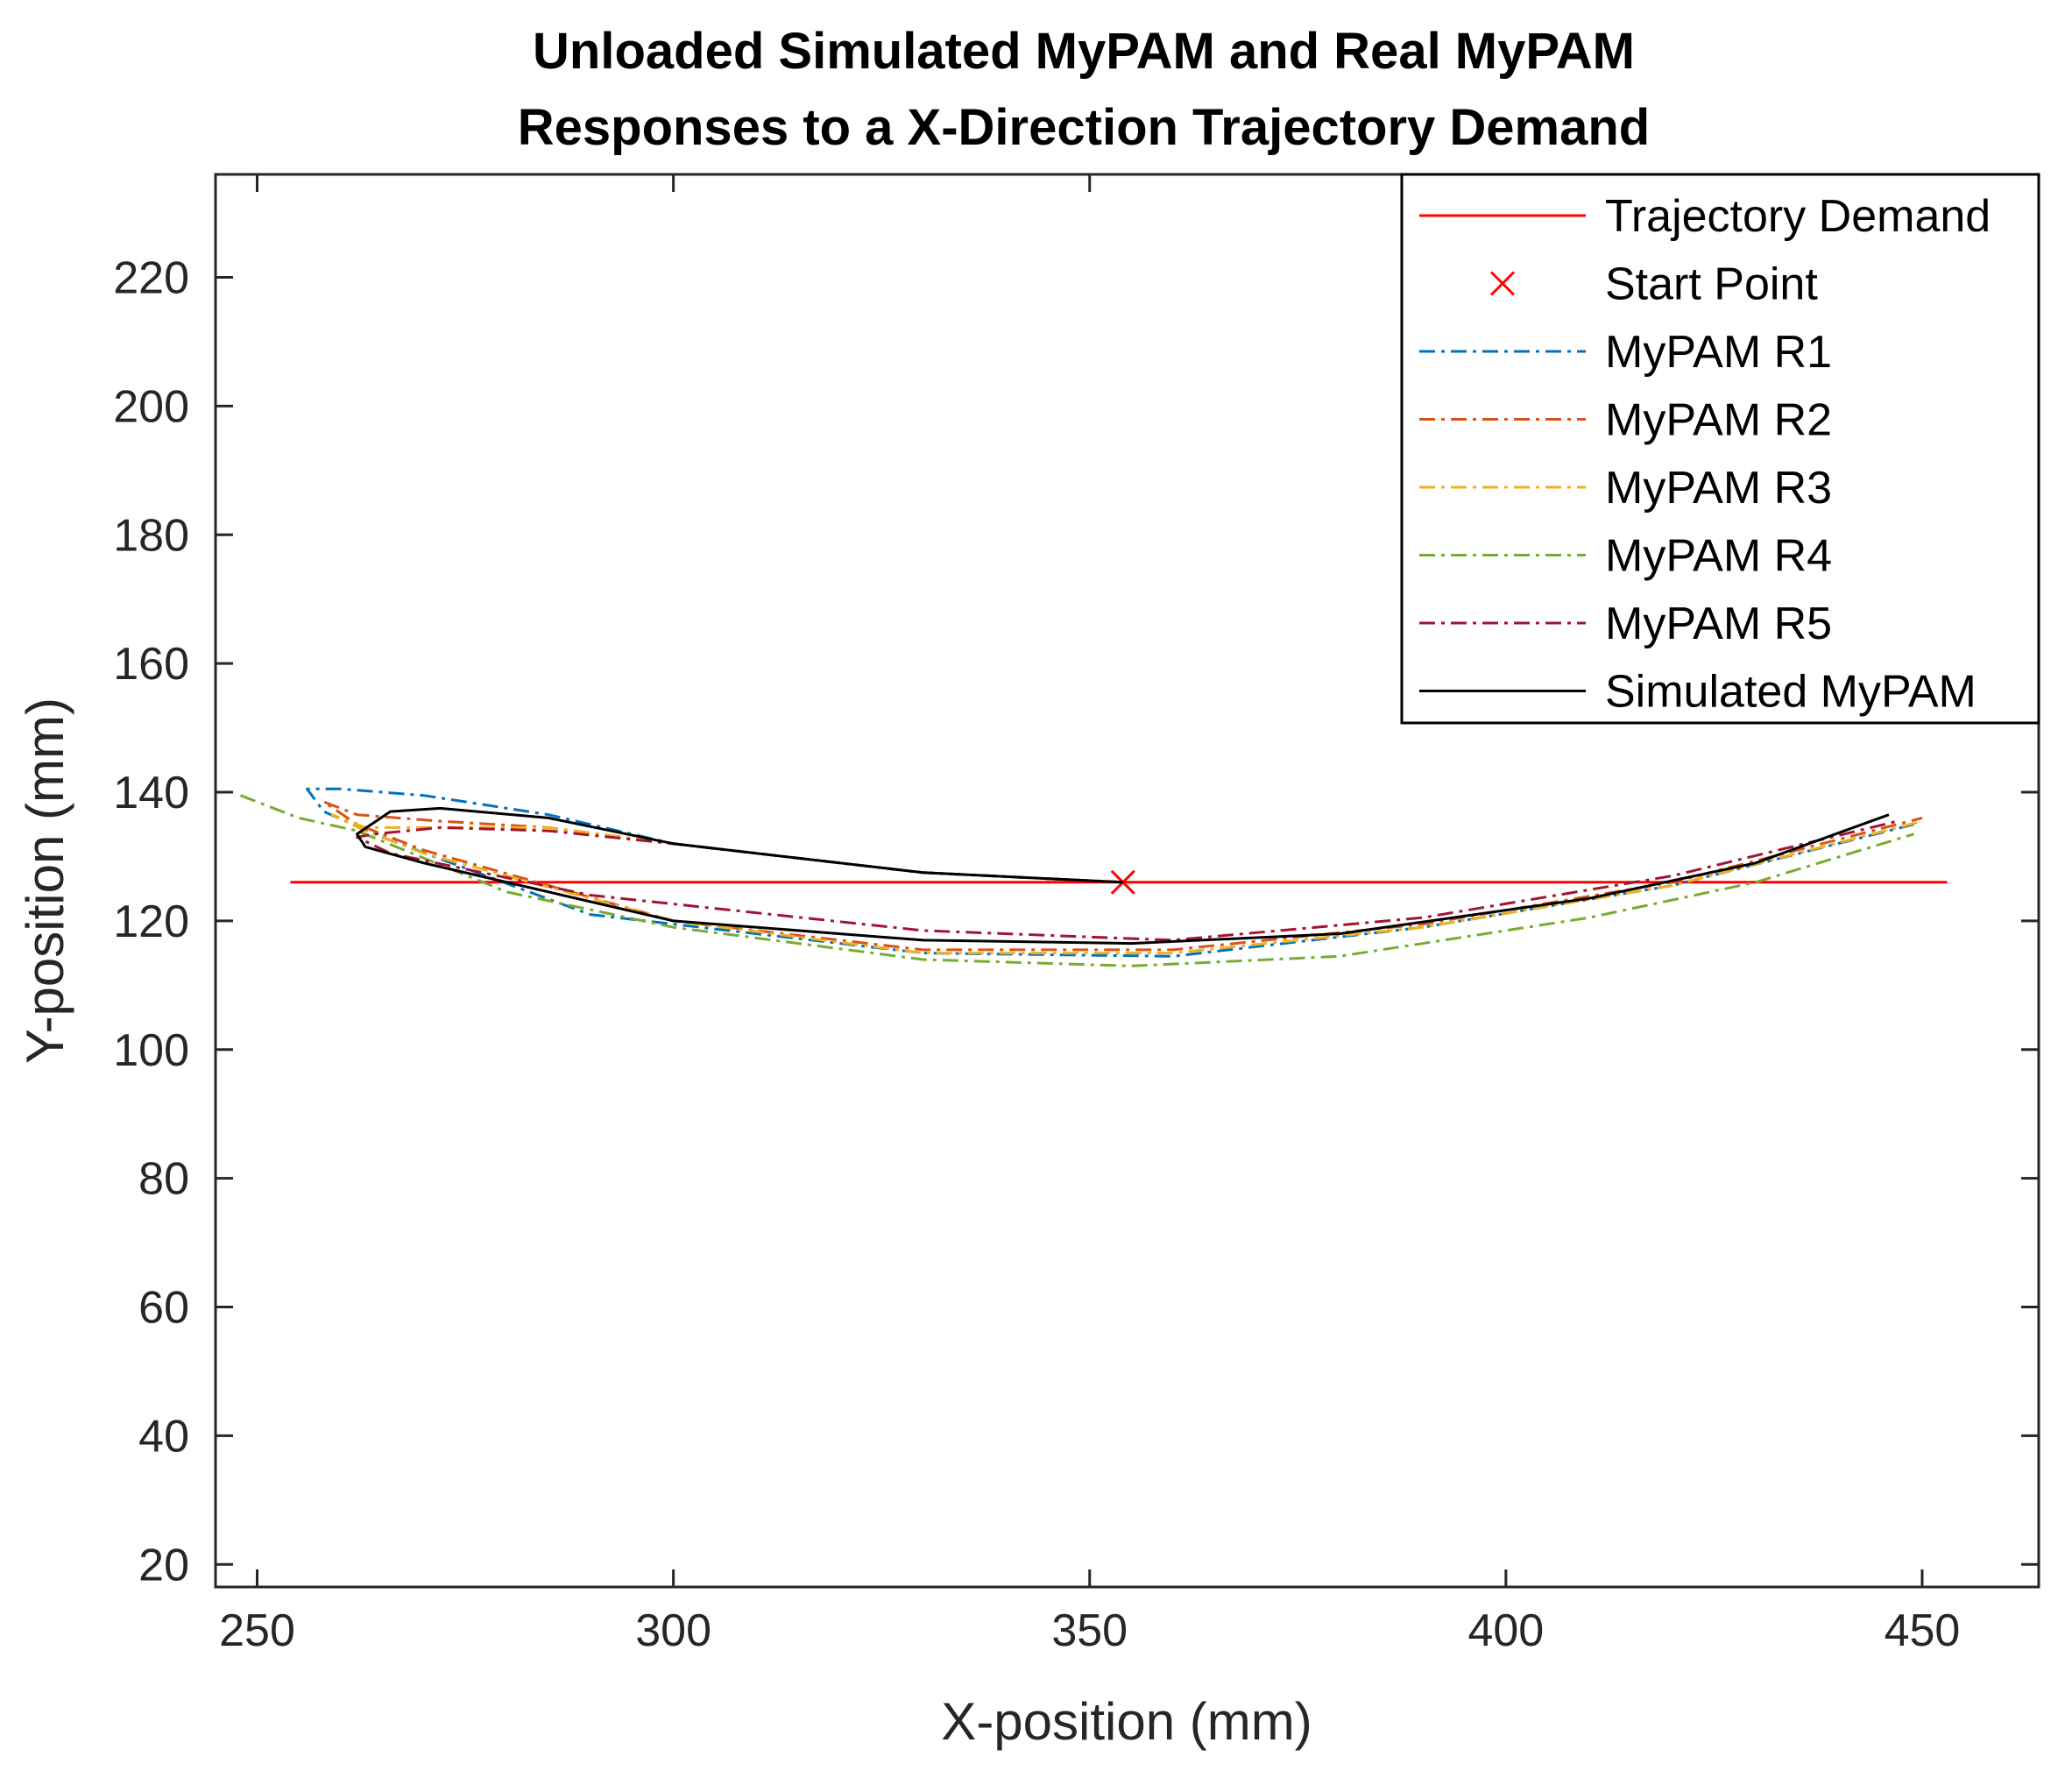 Image resolution: width=2072 pixels, height=1771 pixels. Describe the element at coordinates (151, 921) in the screenshot. I see `y-tick-label: 120` at that location.